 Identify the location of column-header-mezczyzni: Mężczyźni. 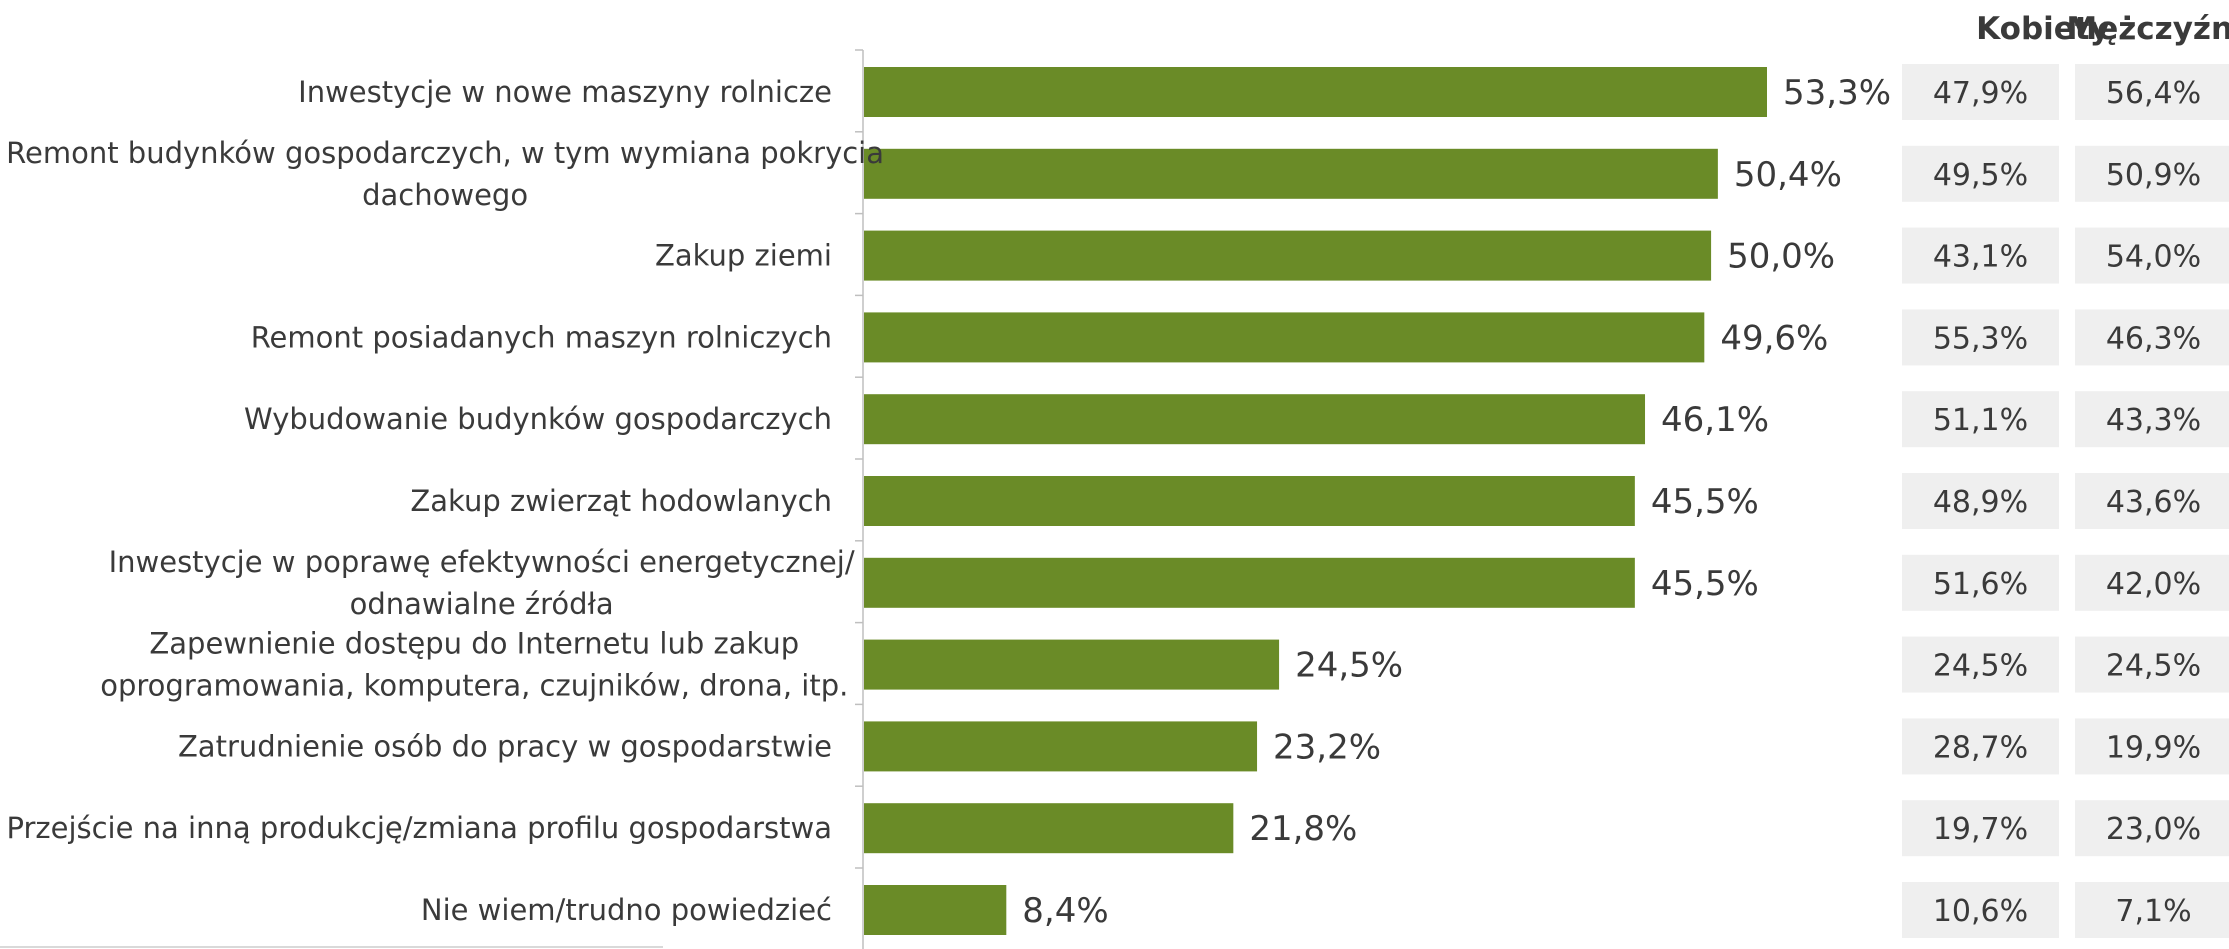
(2147, 29).